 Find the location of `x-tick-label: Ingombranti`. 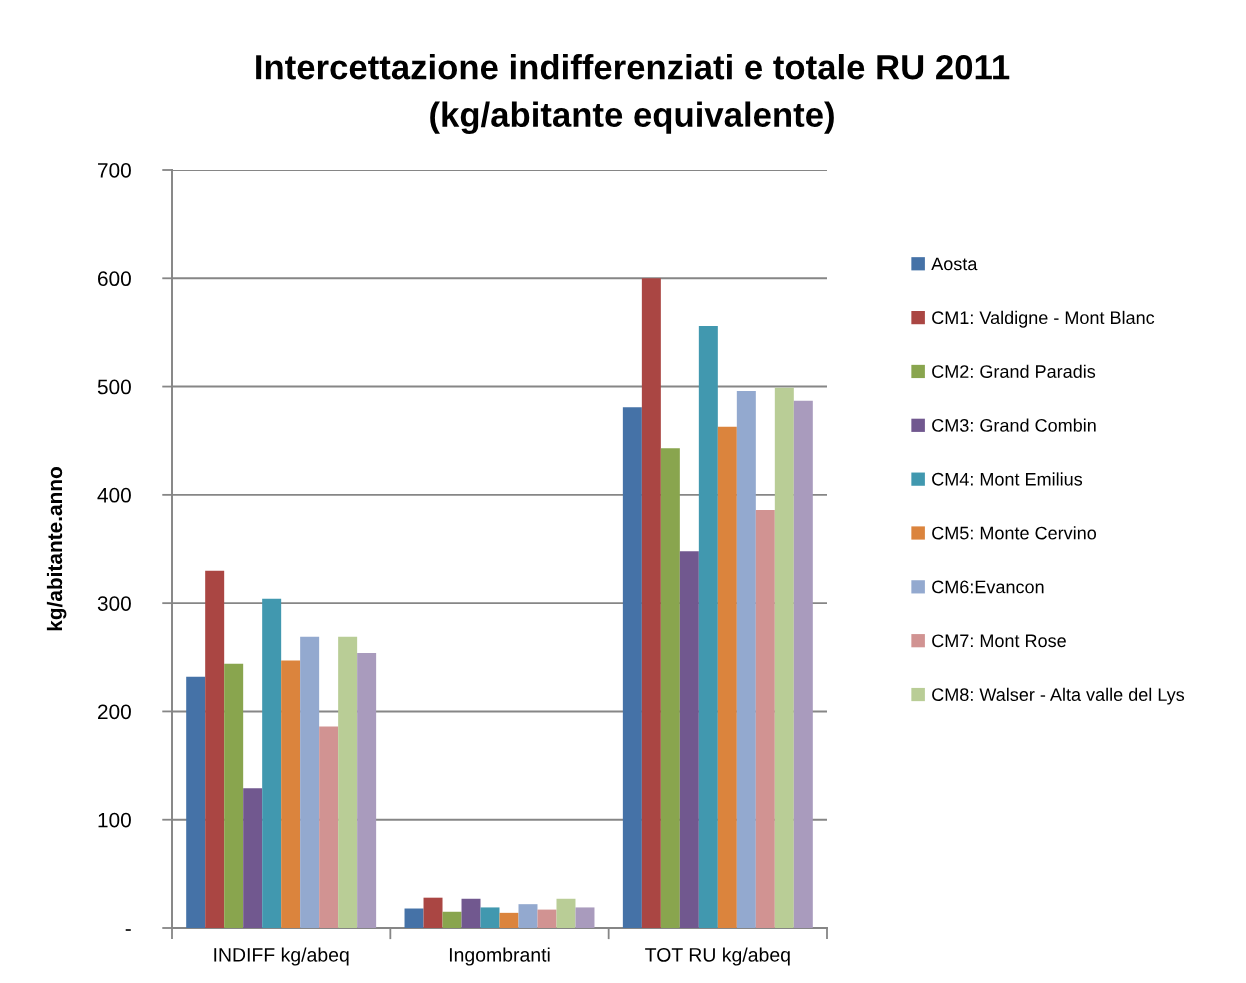

x-tick-label: Ingombranti is located at coordinates (499, 956).